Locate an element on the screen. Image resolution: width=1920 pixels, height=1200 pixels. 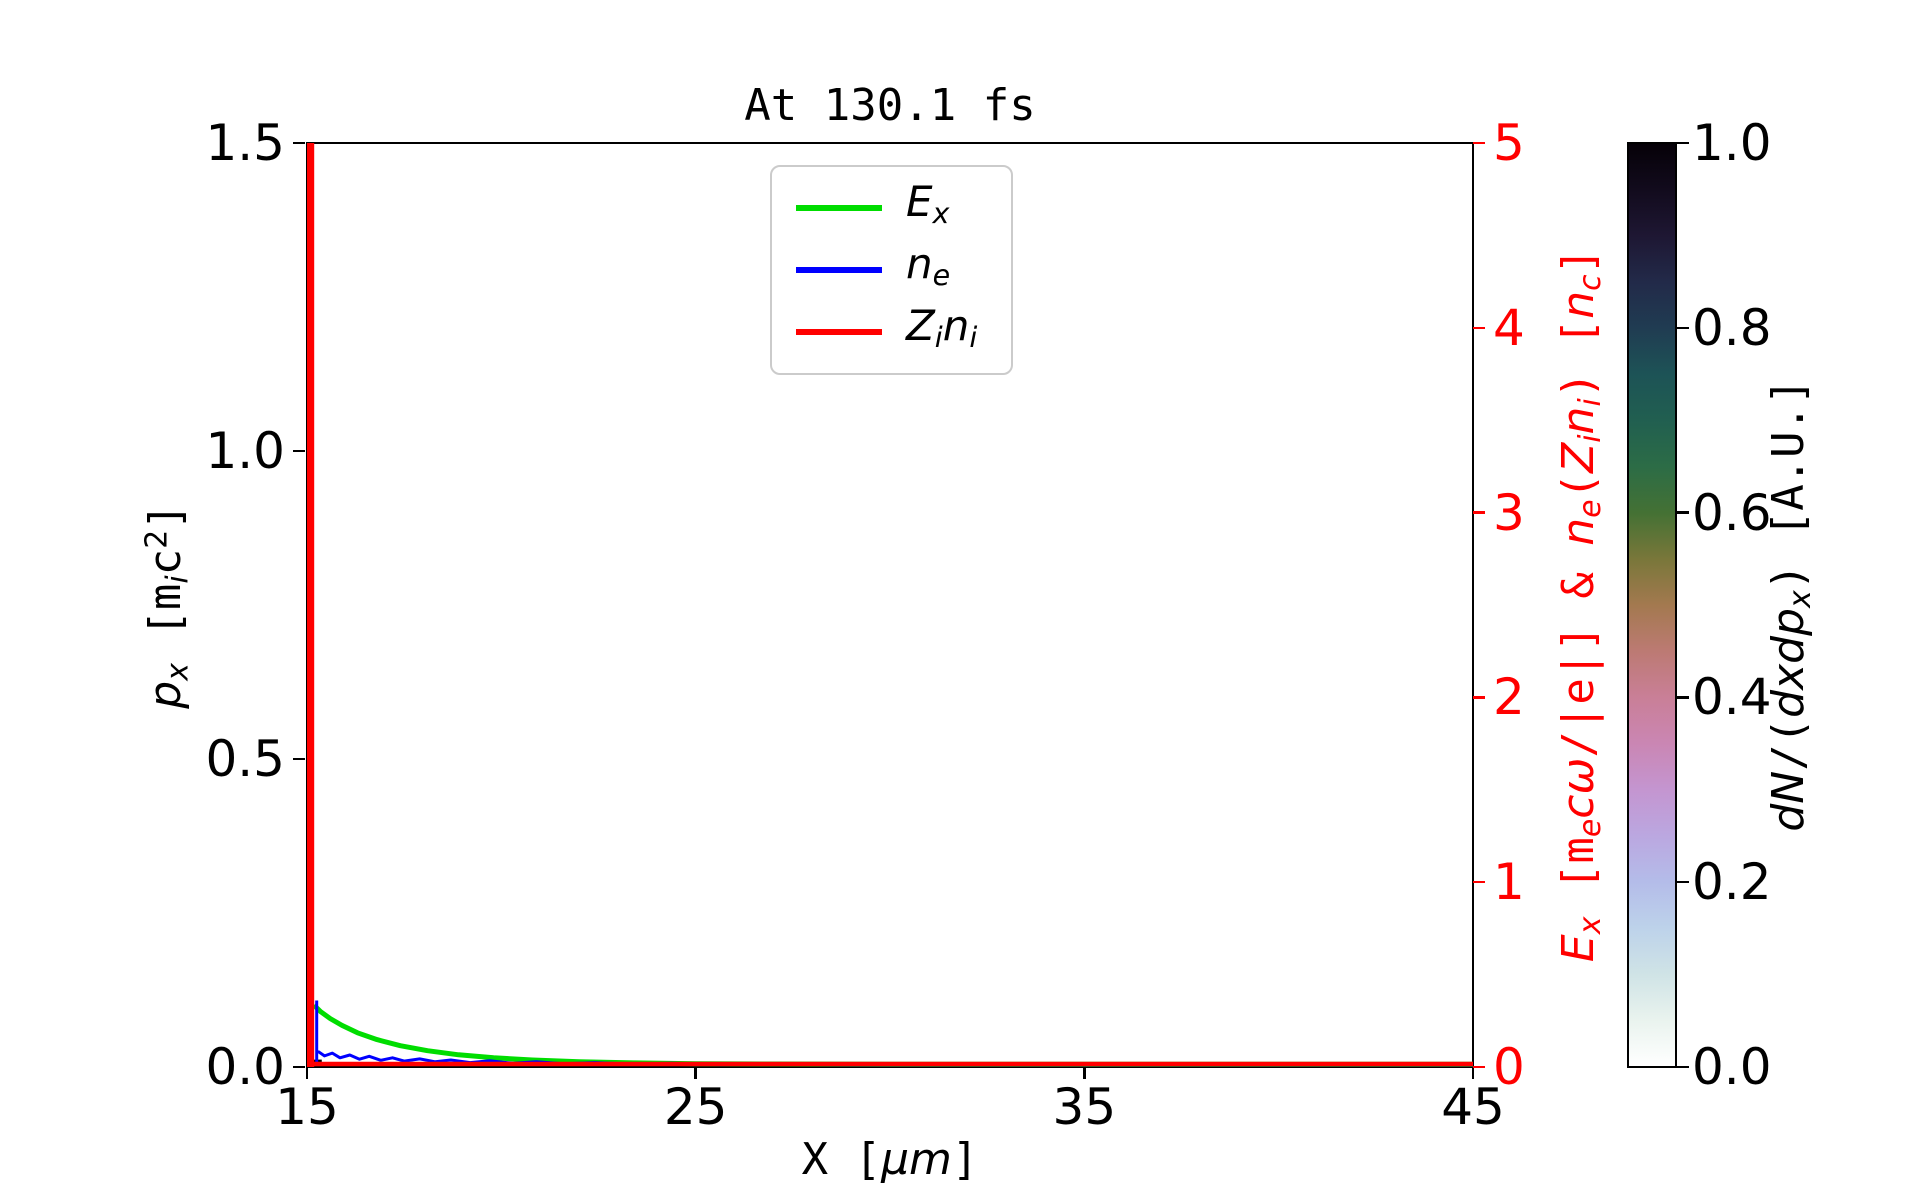
label-segment: μm is located at coordinates (916, 1159).